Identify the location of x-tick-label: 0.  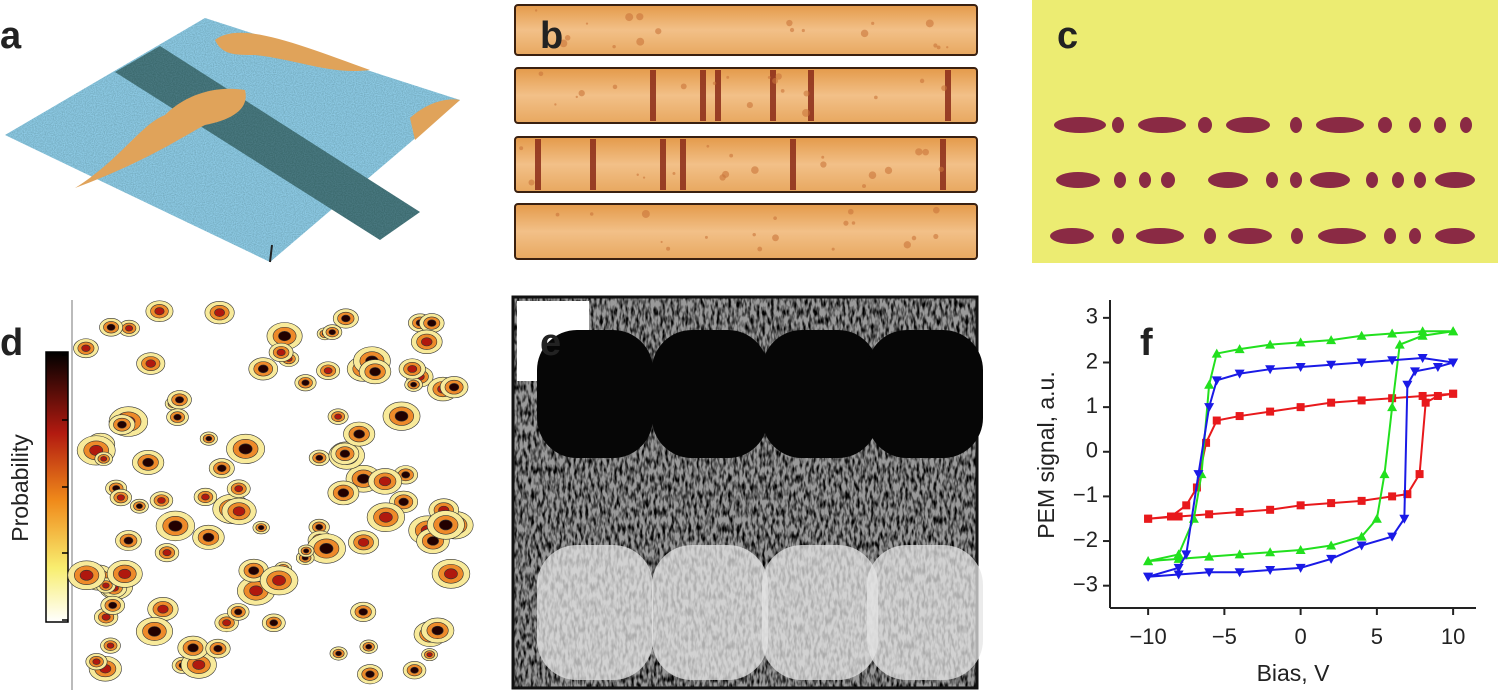
(1301, 636).